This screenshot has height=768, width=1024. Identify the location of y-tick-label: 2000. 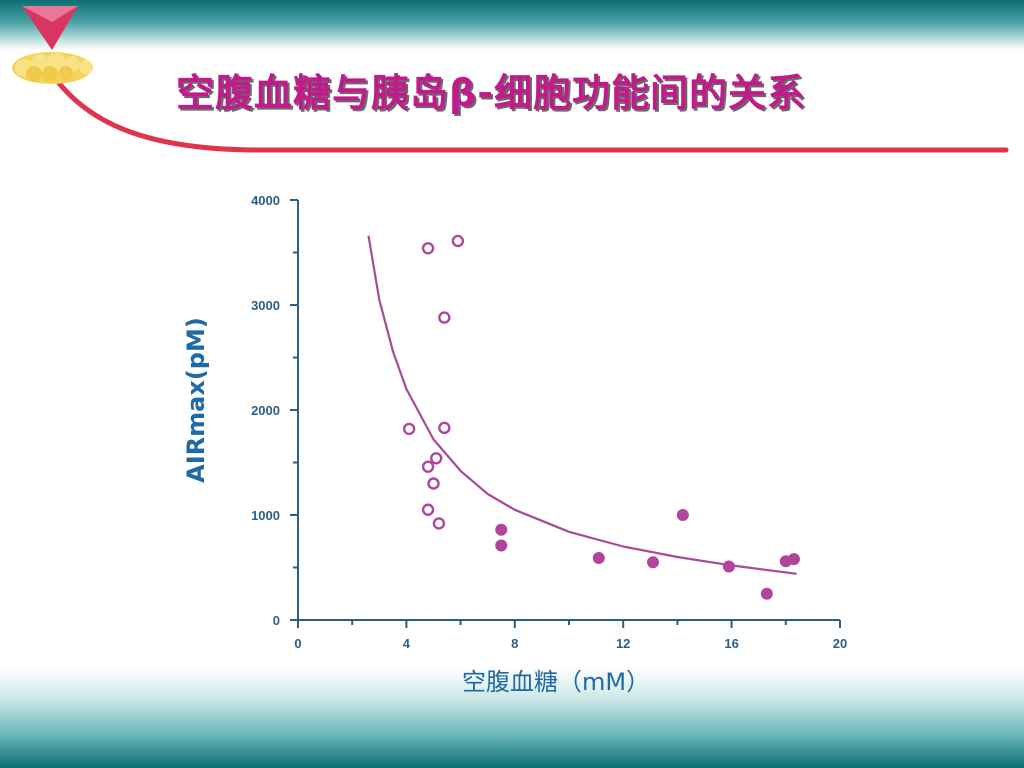
(265, 410).